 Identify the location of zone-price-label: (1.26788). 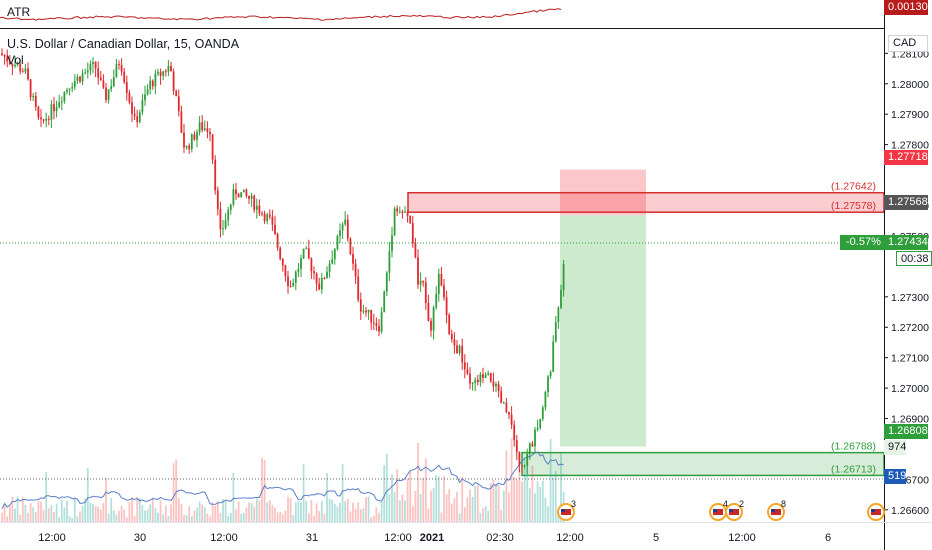
(853, 447).